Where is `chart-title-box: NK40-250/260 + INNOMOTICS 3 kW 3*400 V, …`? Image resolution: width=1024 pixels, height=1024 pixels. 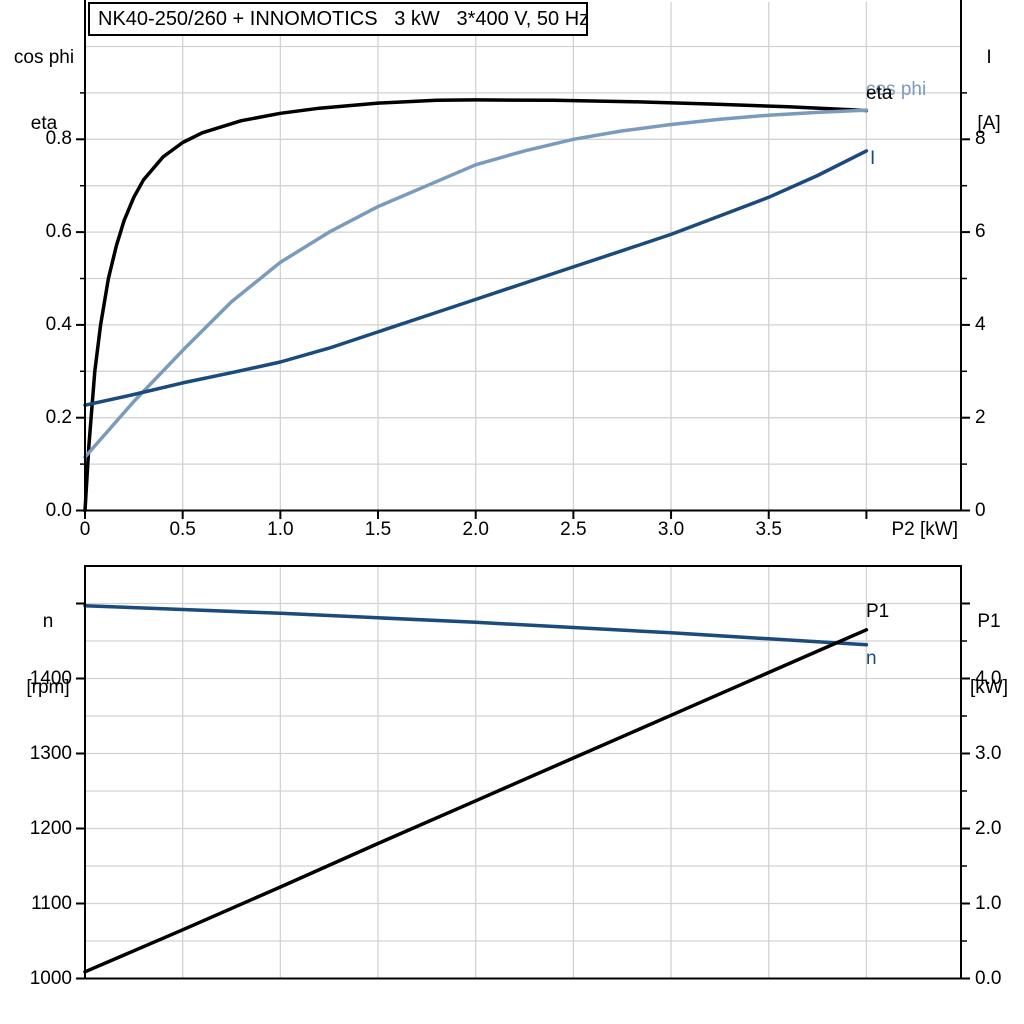
chart-title-box: NK40-250/260 + INNOMOTICS 3 kW 3*400 V, … is located at coordinates (339, 19).